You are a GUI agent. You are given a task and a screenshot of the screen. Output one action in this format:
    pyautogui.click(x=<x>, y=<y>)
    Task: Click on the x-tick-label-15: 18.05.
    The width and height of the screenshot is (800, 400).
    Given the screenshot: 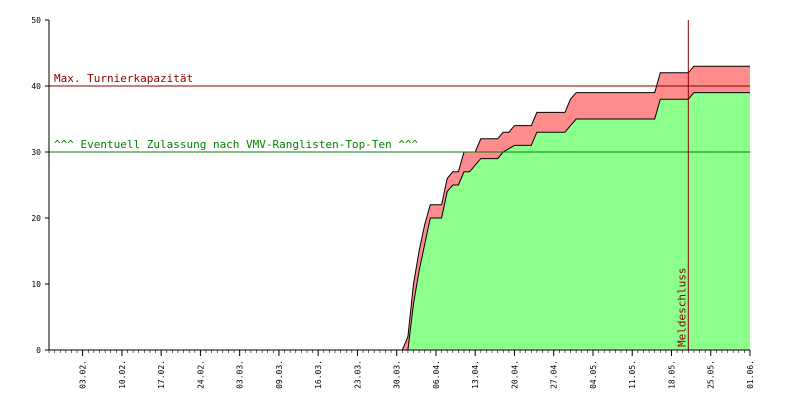 What is the action you would take?
    pyautogui.click(x=671, y=374)
    